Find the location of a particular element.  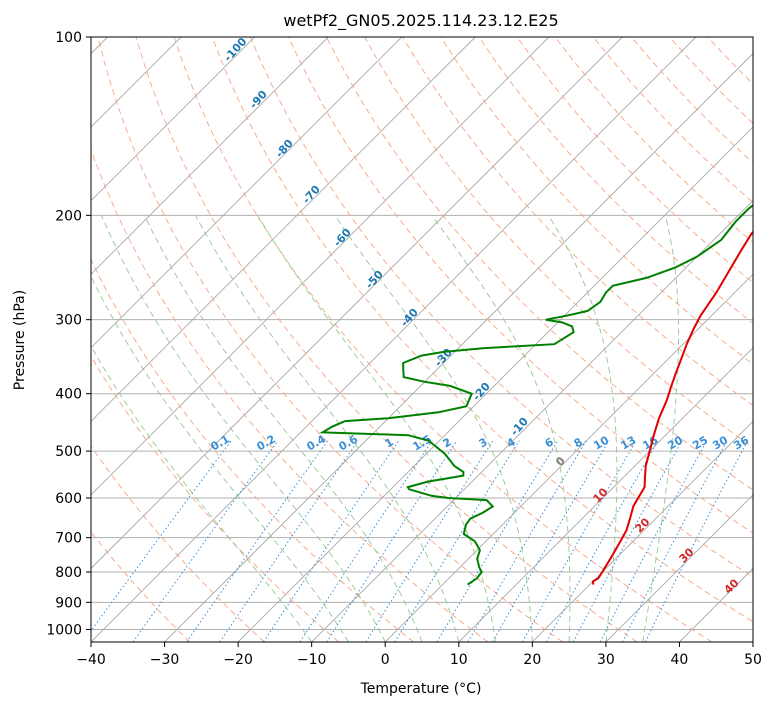

x-tick-label: 50 is located at coordinates (753, 660).